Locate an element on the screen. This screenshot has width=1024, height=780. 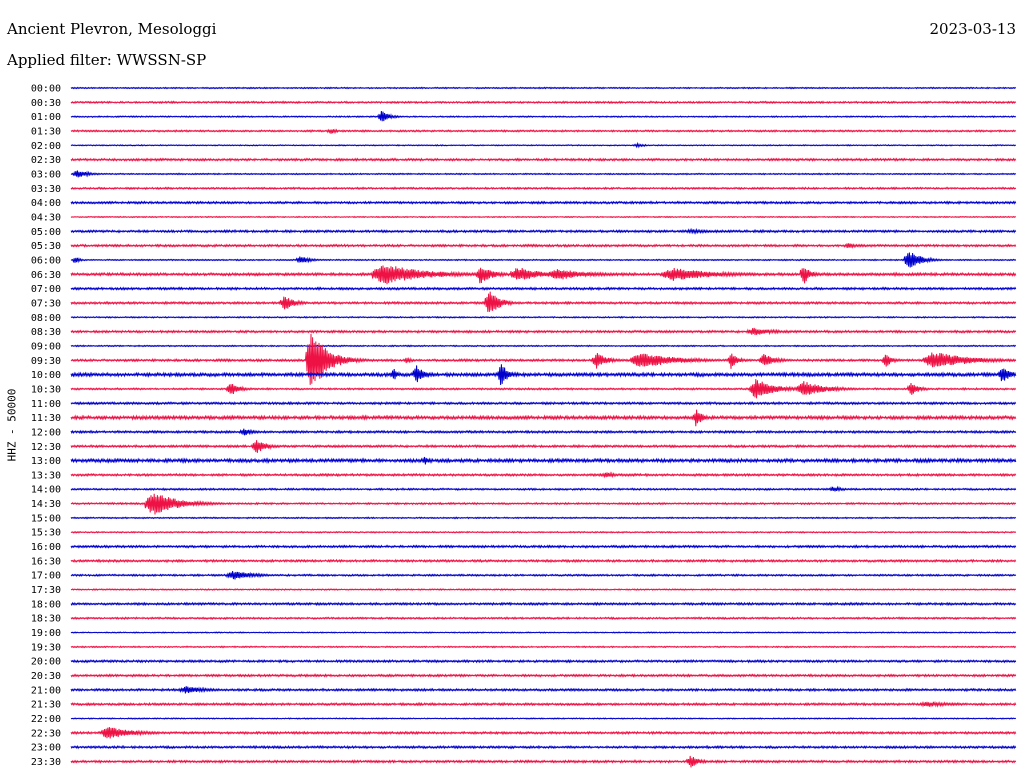
row-label: 15:00 is located at coordinates (46, 518).